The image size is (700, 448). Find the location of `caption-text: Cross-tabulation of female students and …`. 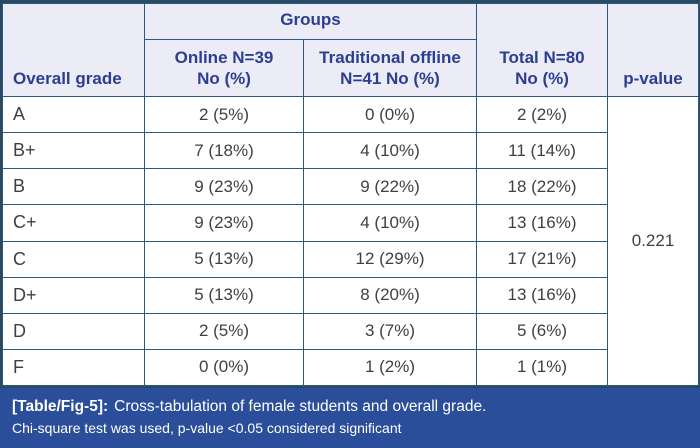

caption-text: Cross-tabulation of female students and … is located at coordinates (300, 406).